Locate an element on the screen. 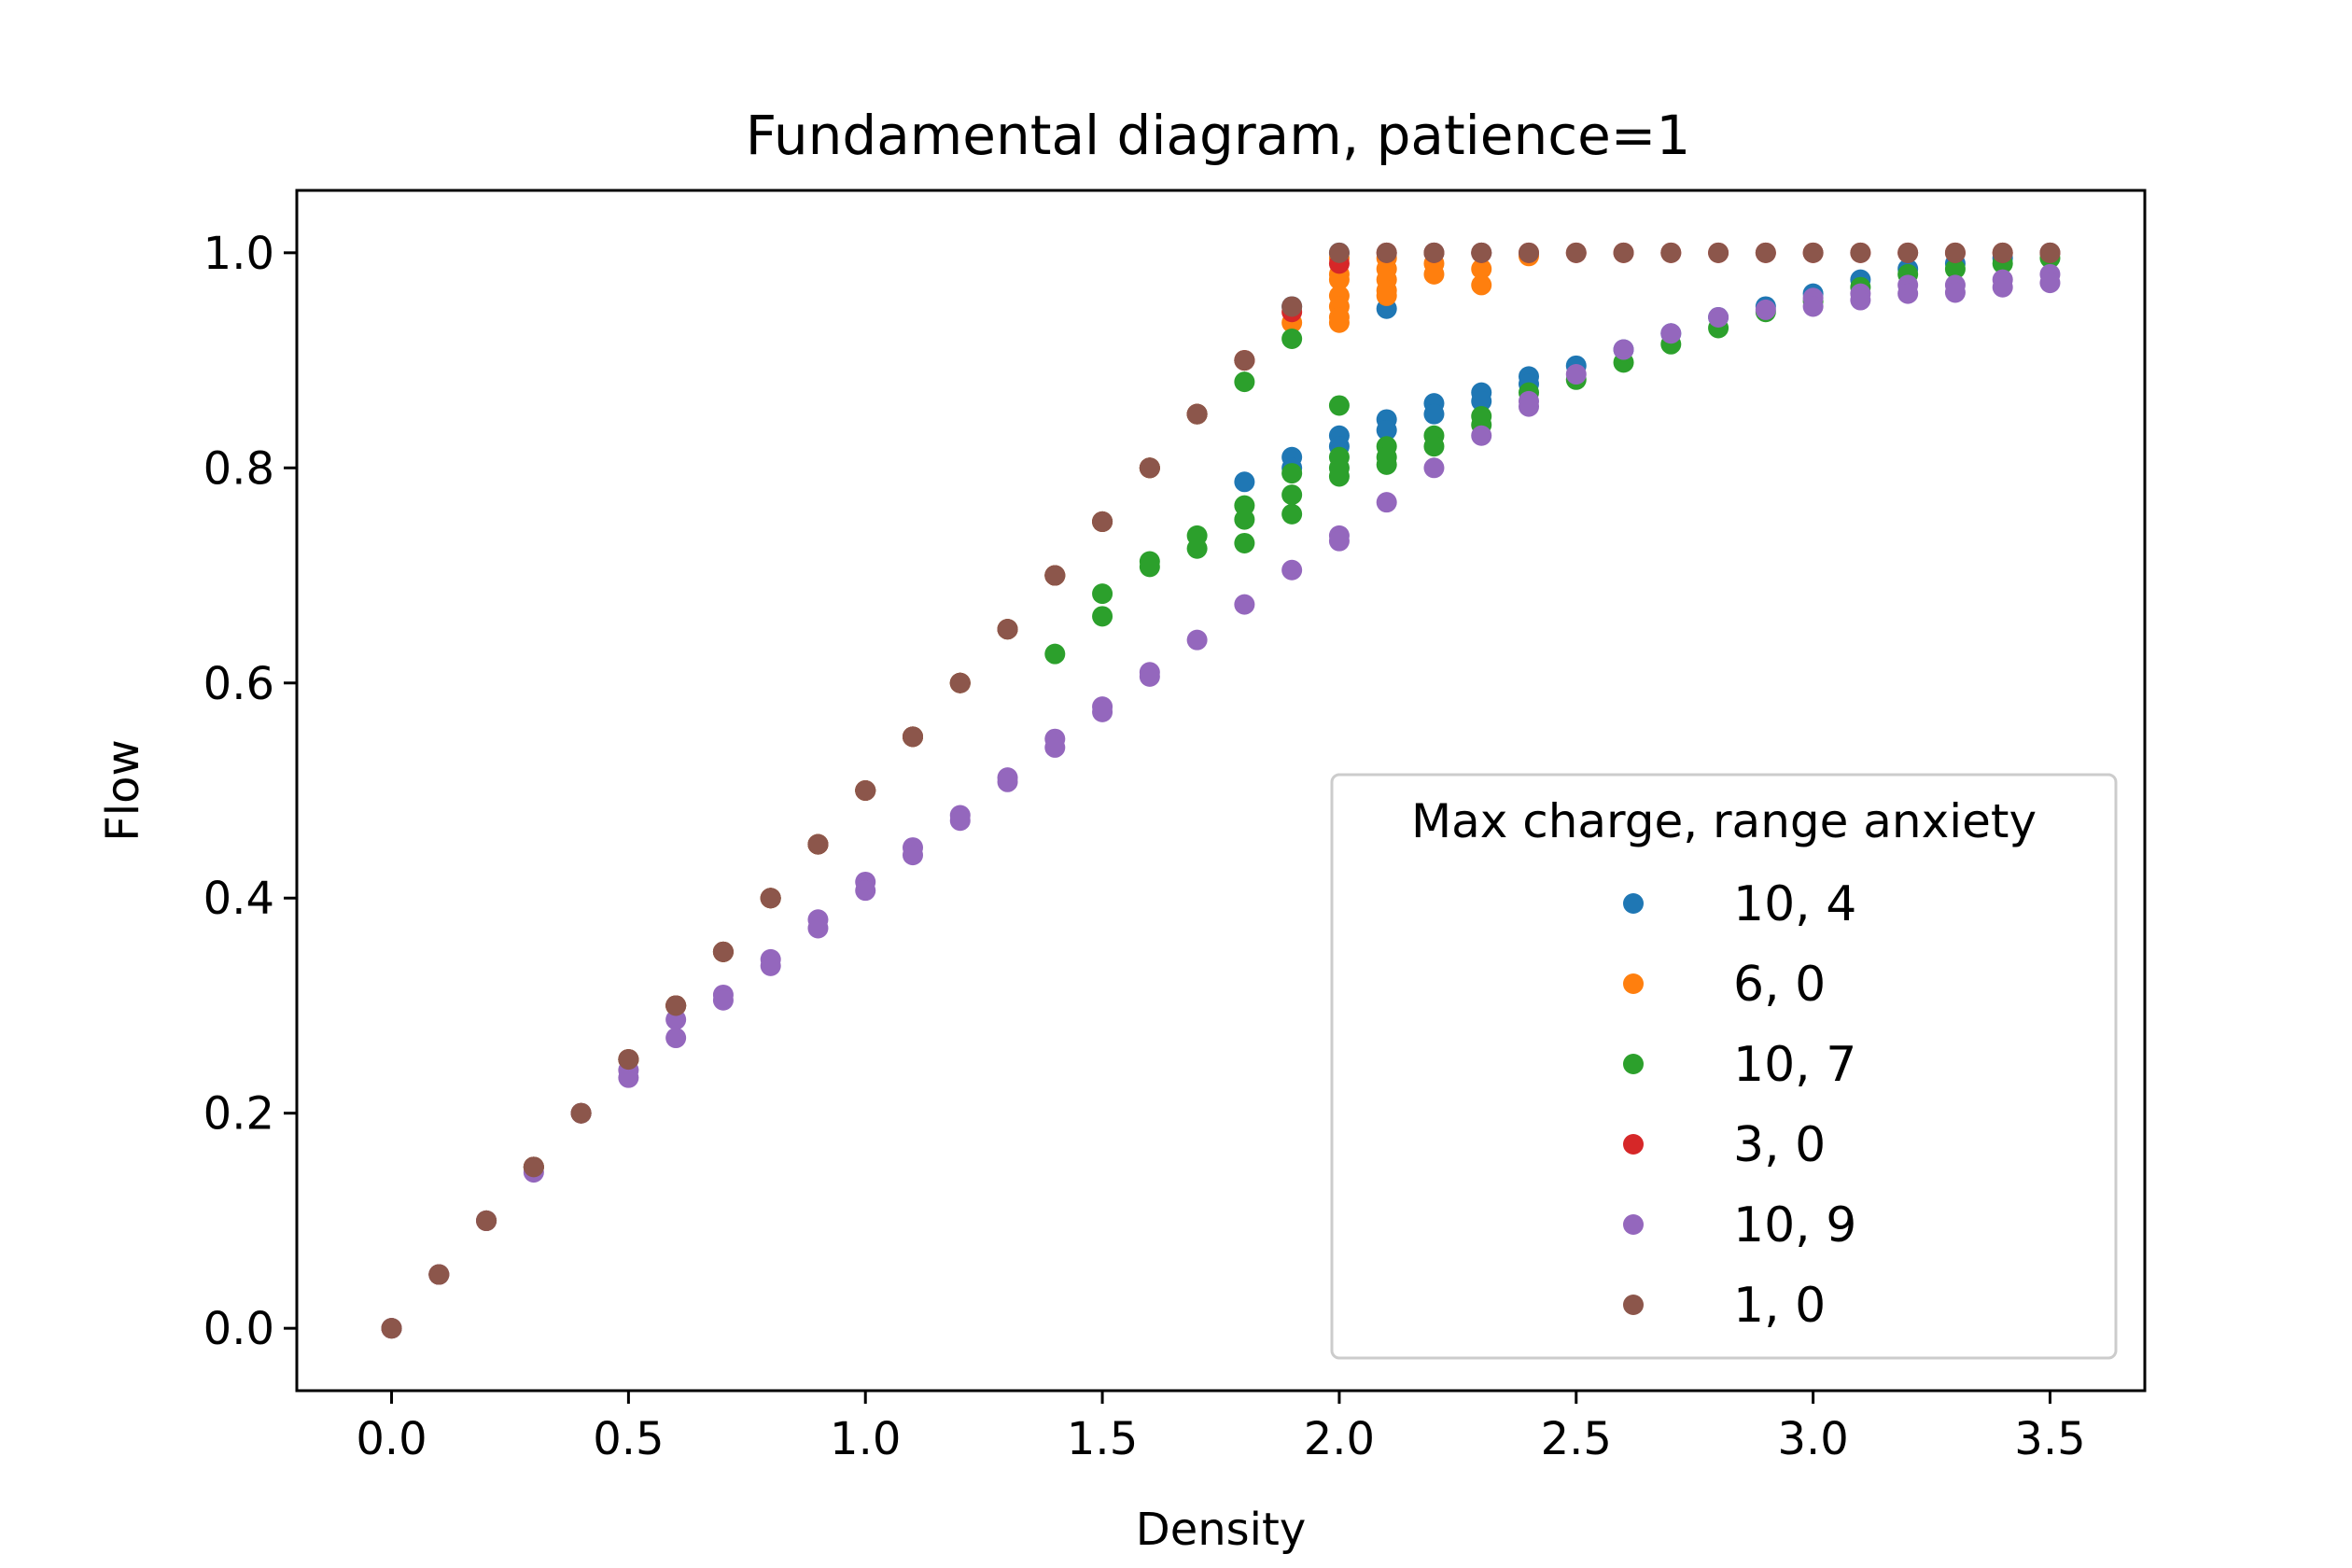 Image resolution: width=2352 pixels, height=1568 pixels. y-tick-label: 0.8 is located at coordinates (238, 468).